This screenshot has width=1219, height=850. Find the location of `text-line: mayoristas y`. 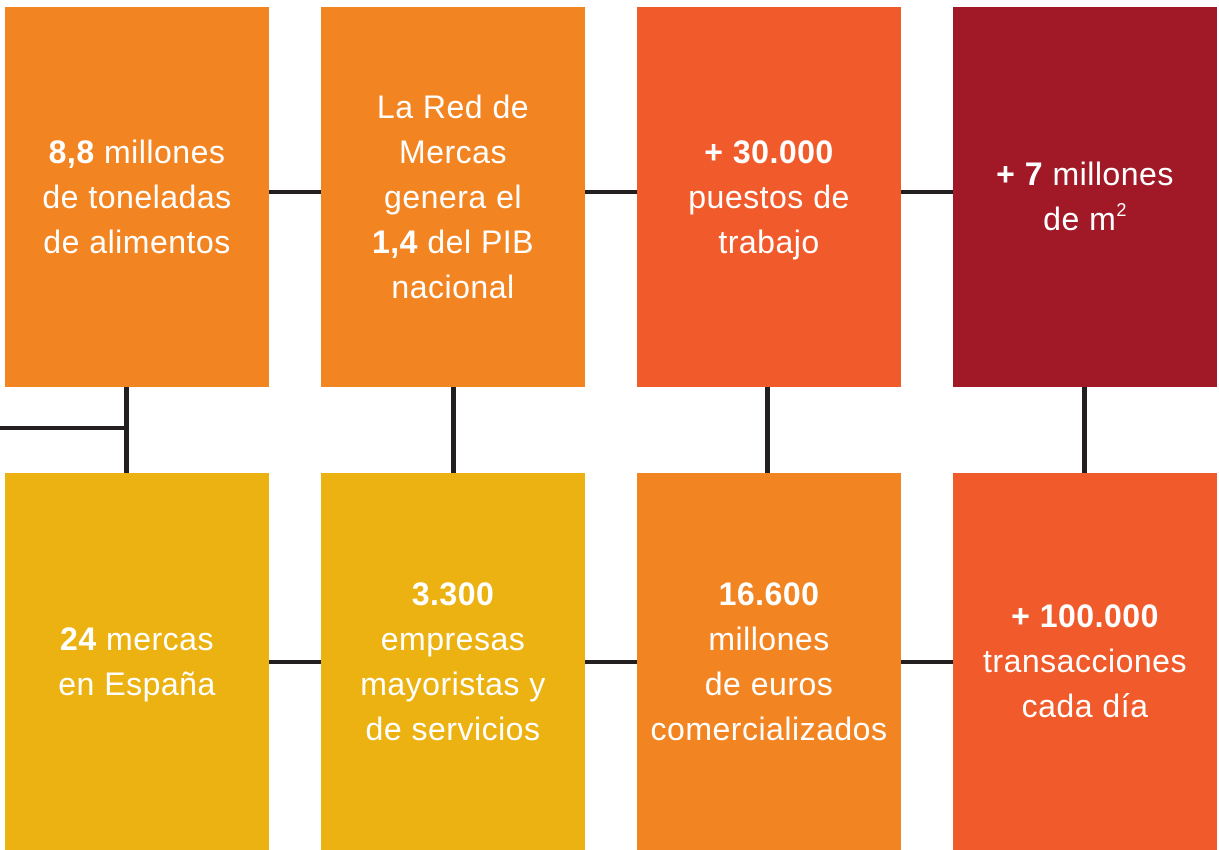

text-line: mayoristas y is located at coordinates (453, 684).